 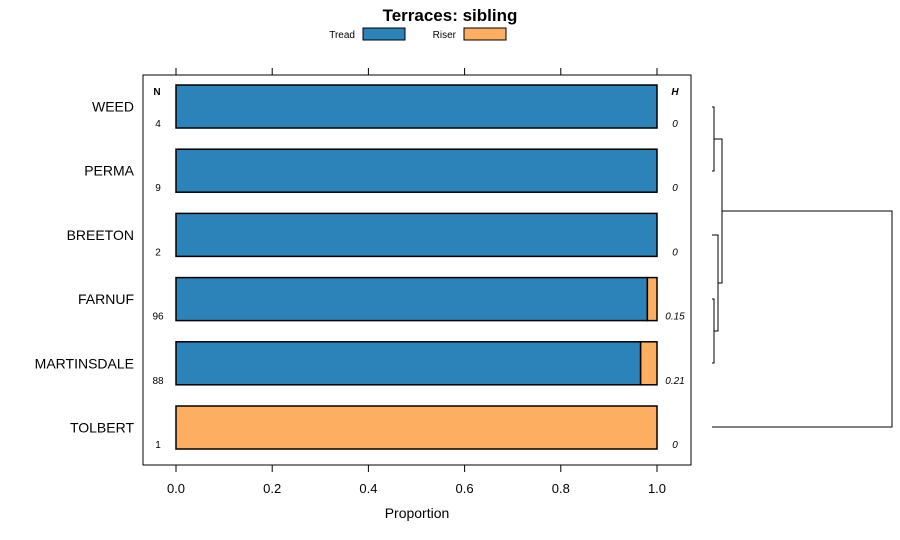 What do you see at coordinates (416, 427) in the screenshot?
I see `bar-tolbert-riser` at bounding box center [416, 427].